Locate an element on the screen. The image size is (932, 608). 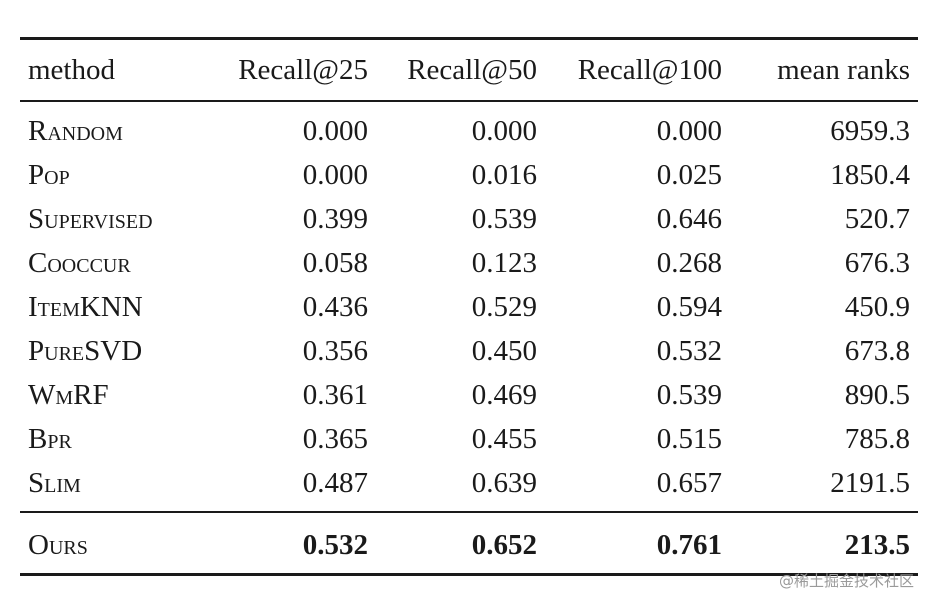
mid-rule is located at coordinates (469, 512).